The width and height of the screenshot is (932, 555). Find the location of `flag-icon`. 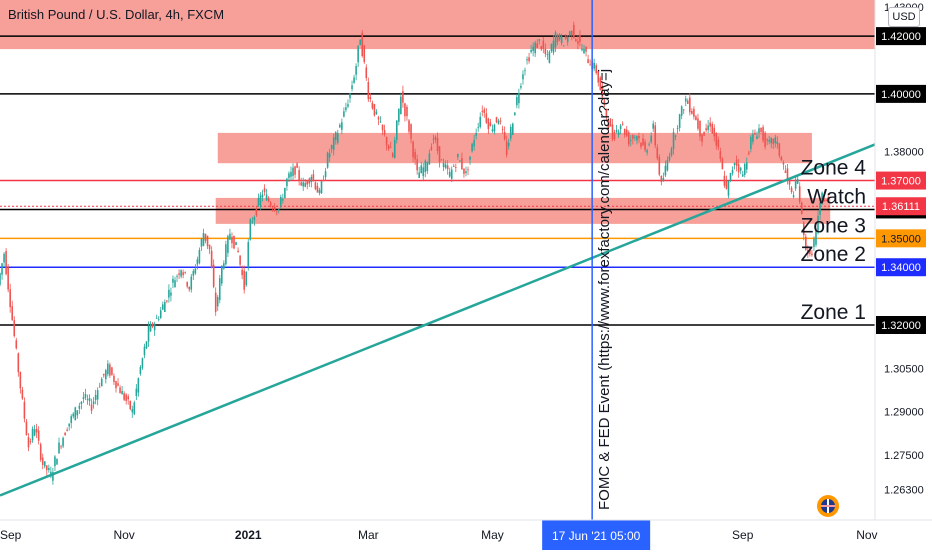

flag-icon is located at coordinates (828, 506).